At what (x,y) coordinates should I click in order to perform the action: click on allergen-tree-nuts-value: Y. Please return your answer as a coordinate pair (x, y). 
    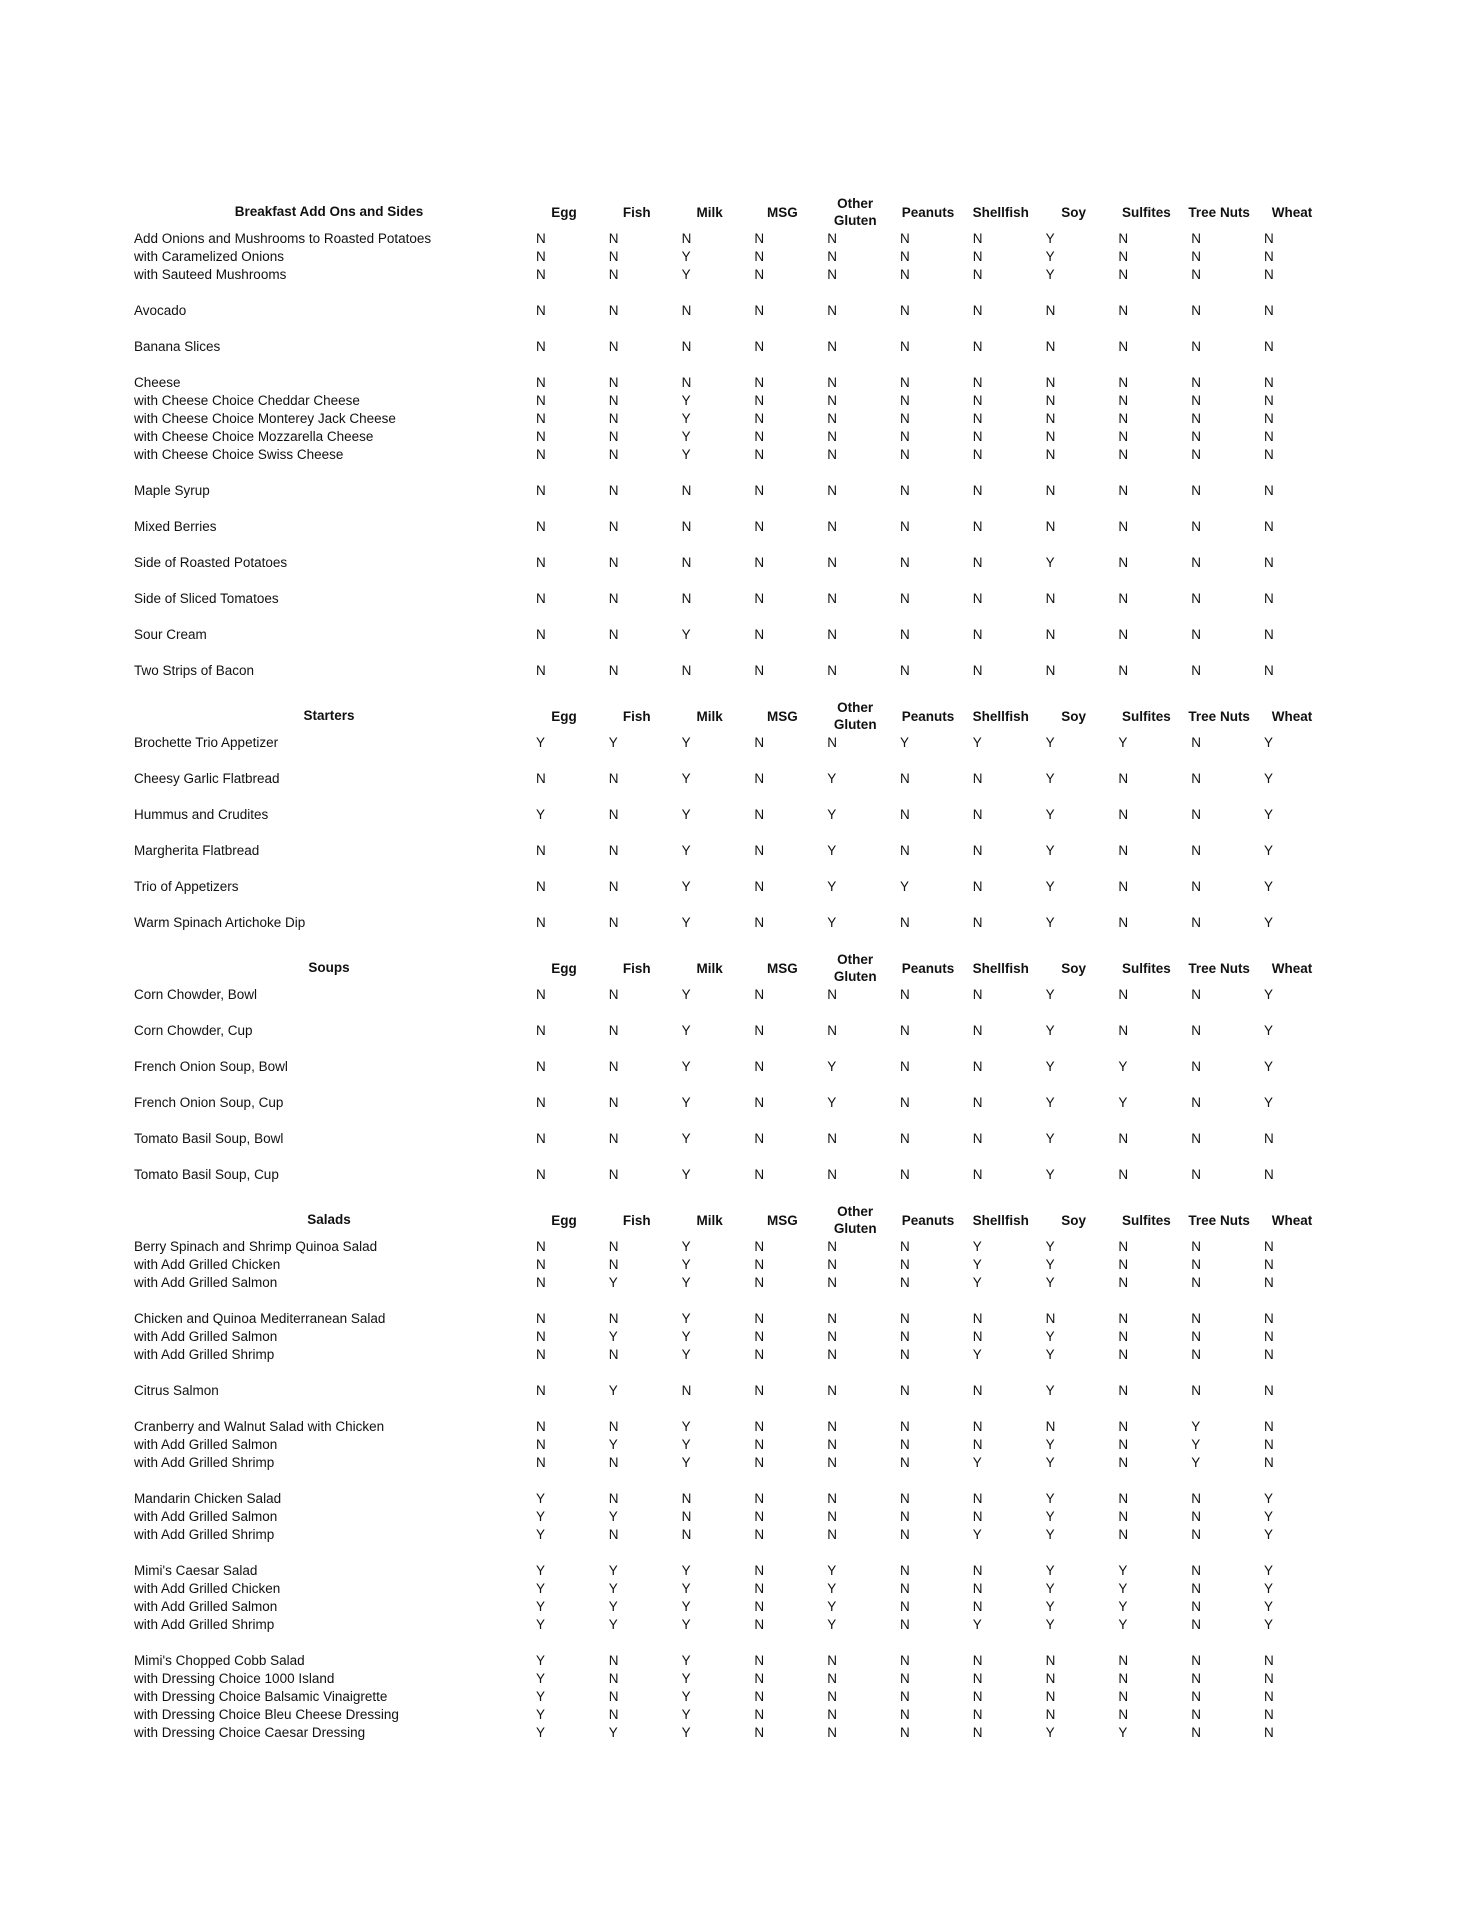
    Looking at the image, I should click on (1196, 1462).